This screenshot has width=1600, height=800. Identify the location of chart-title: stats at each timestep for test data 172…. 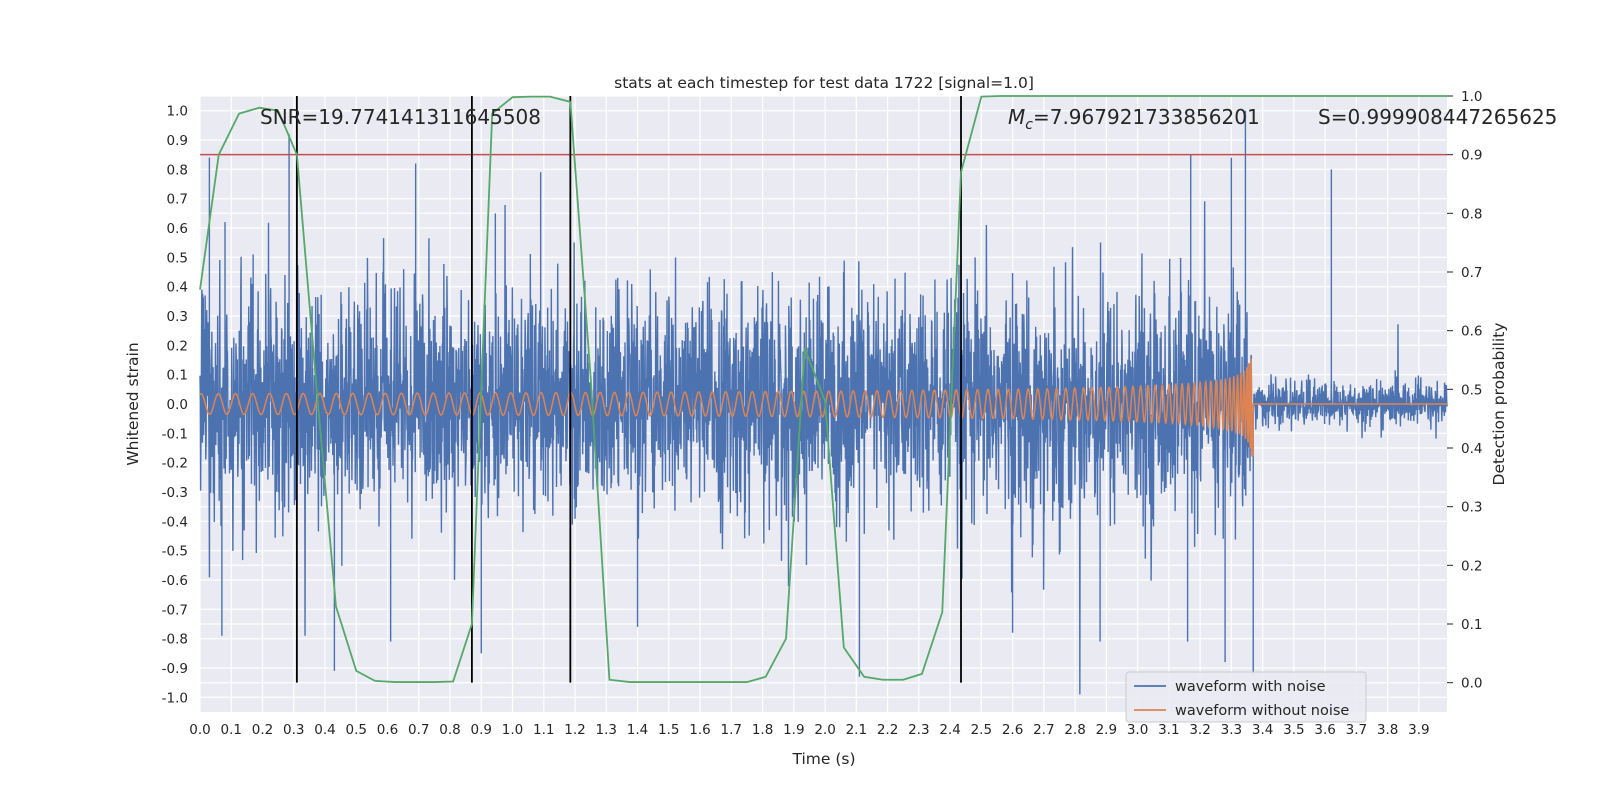
(824, 83).